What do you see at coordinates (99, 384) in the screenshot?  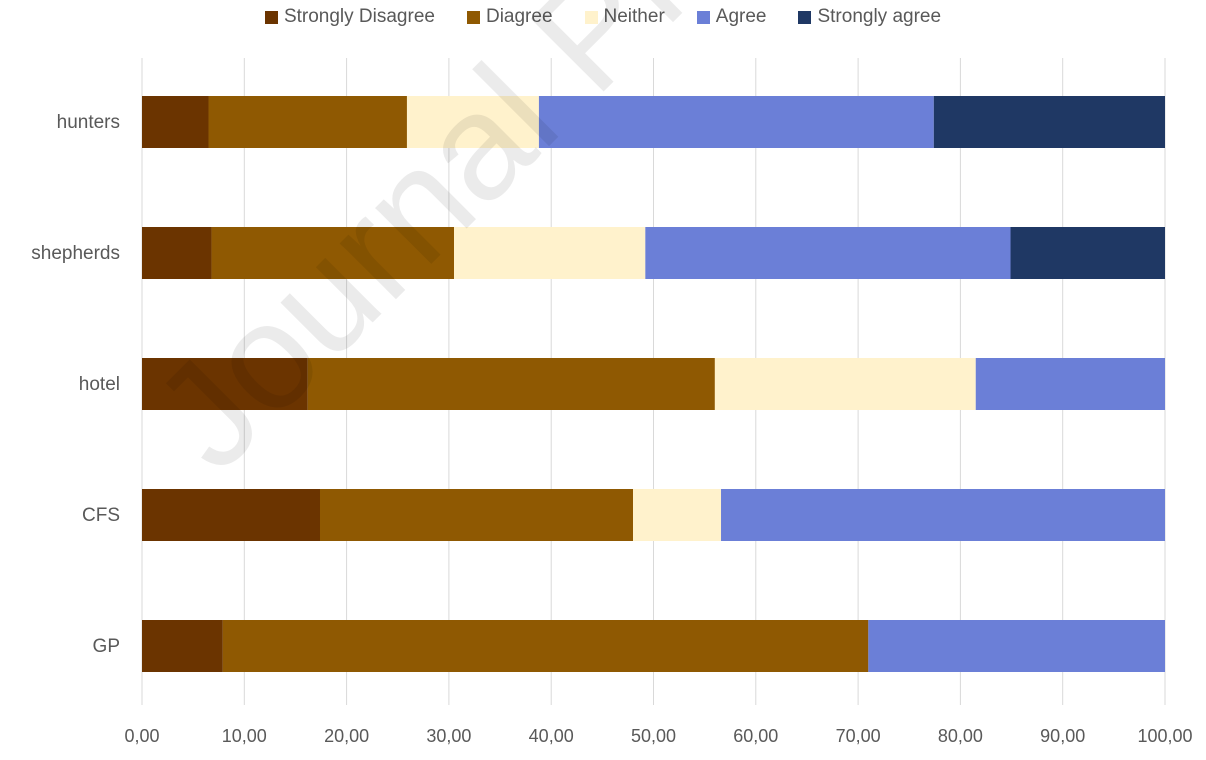 I see `category-label: hotel` at bounding box center [99, 384].